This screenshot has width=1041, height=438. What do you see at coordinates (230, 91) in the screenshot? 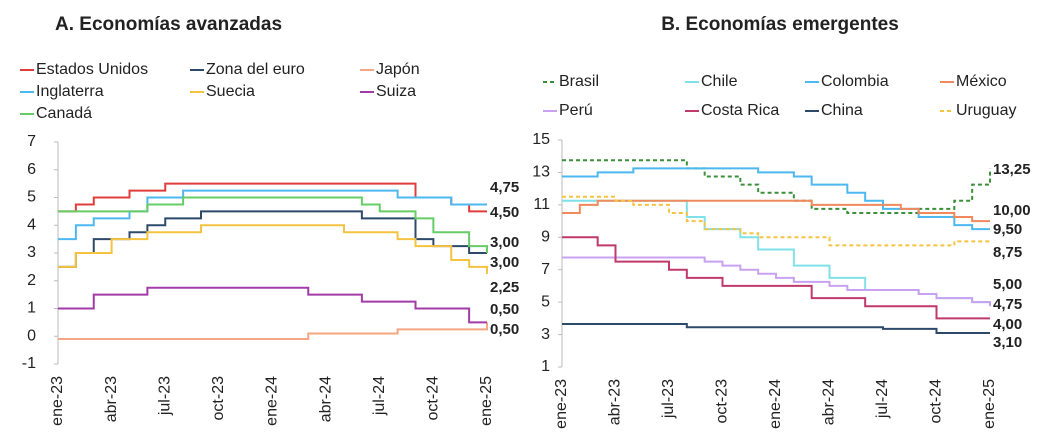
I see `legend-label: Suecia` at bounding box center [230, 91].